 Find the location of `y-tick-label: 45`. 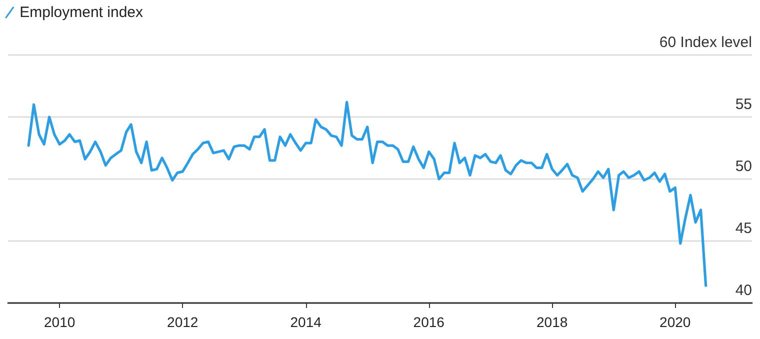

y-tick-label: 45 is located at coordinates (743, 228).